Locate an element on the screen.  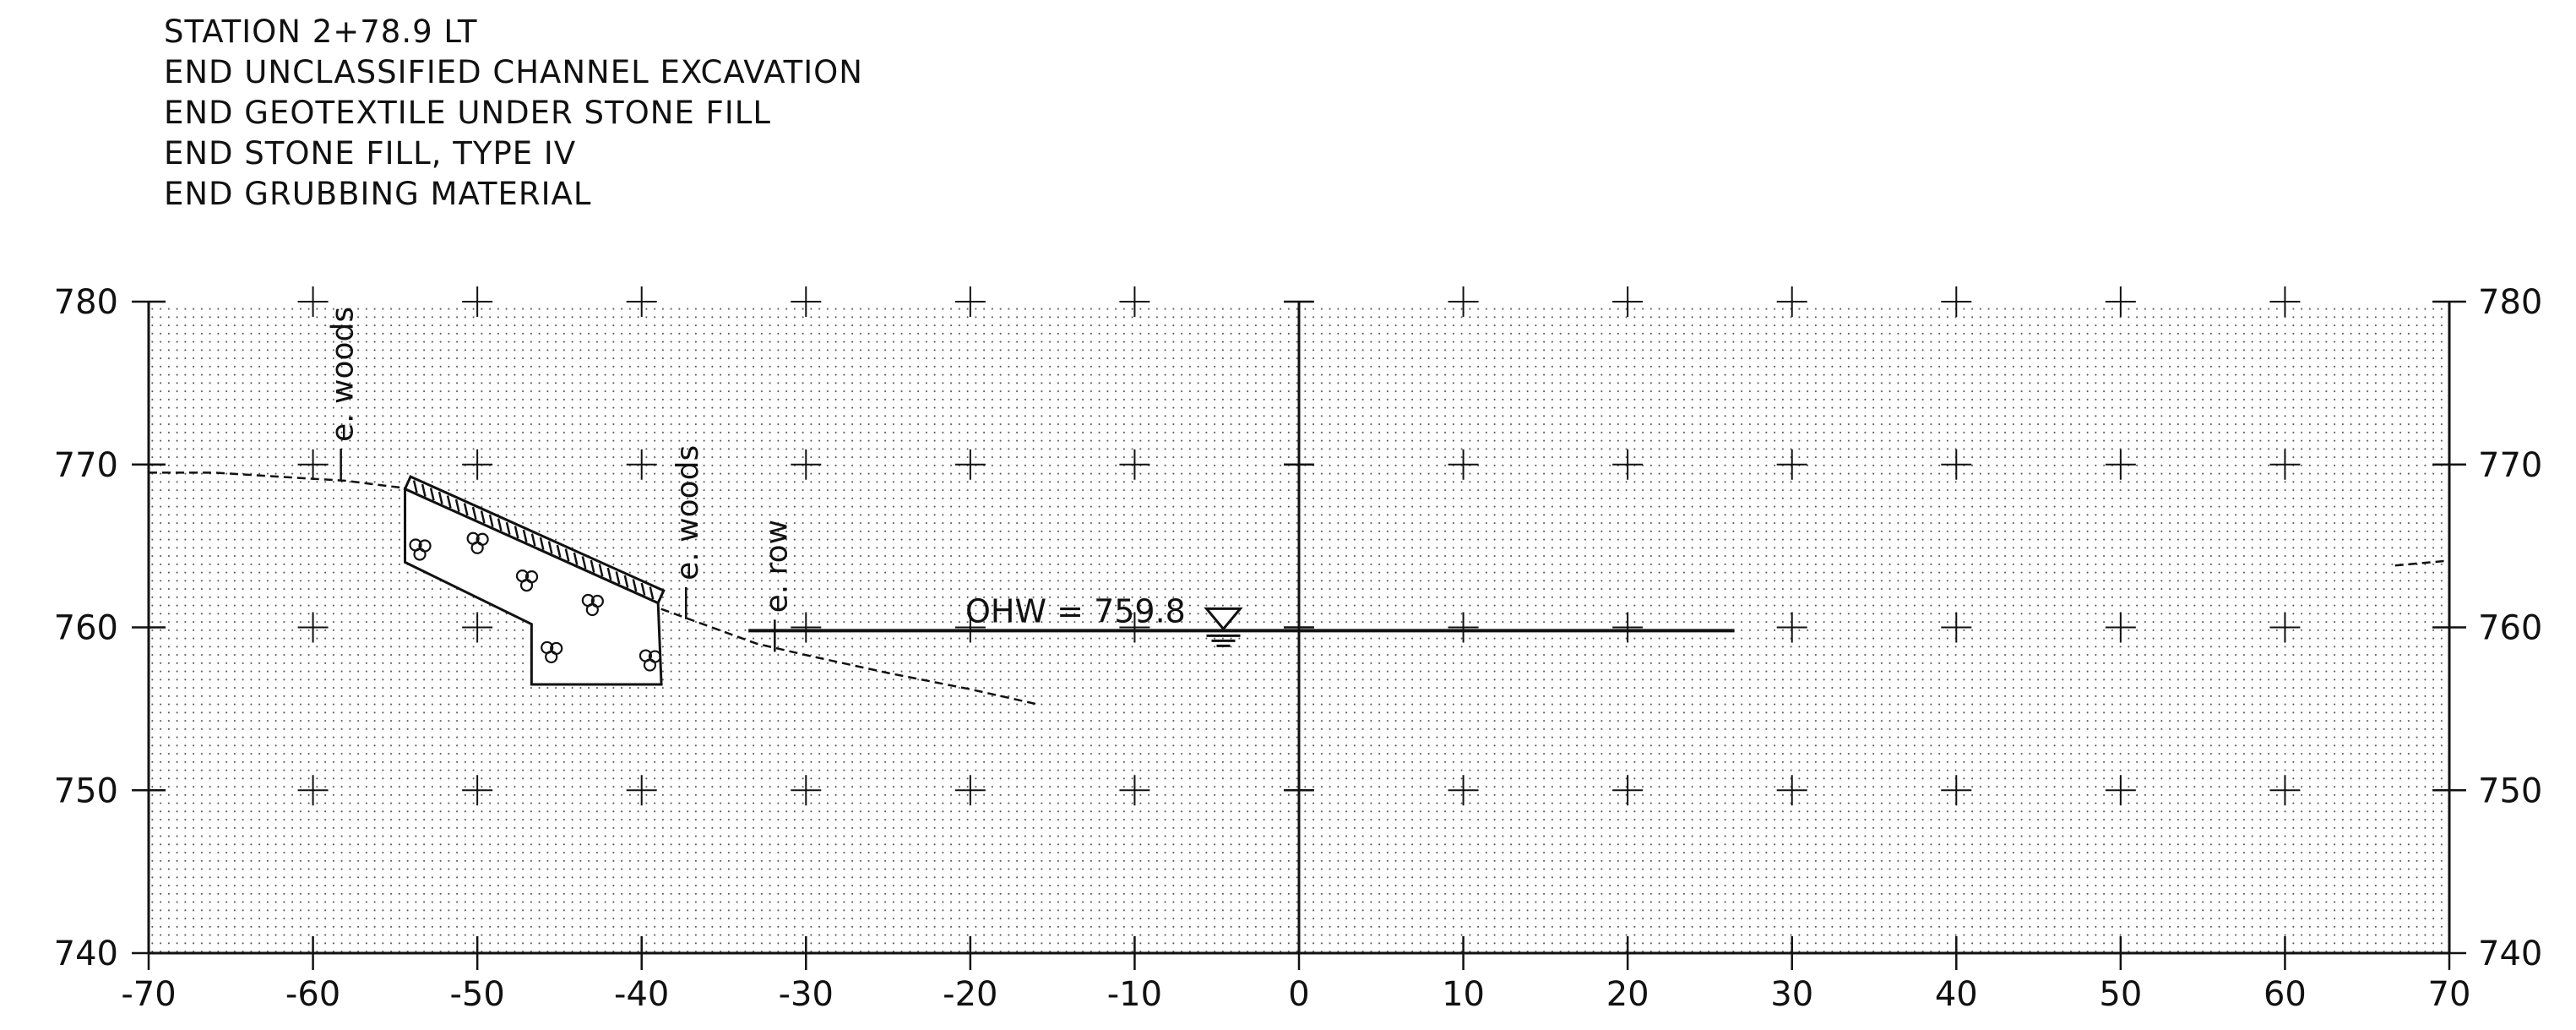
x-tick-label: 70 is located at coordinates (2449, 994).